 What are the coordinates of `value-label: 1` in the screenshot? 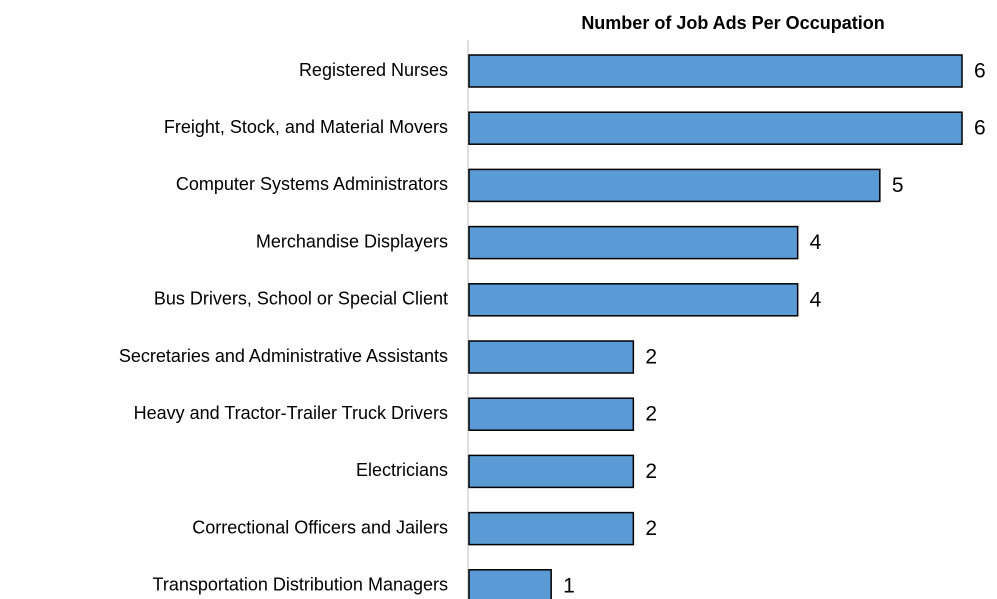 It's located at (569, 585).